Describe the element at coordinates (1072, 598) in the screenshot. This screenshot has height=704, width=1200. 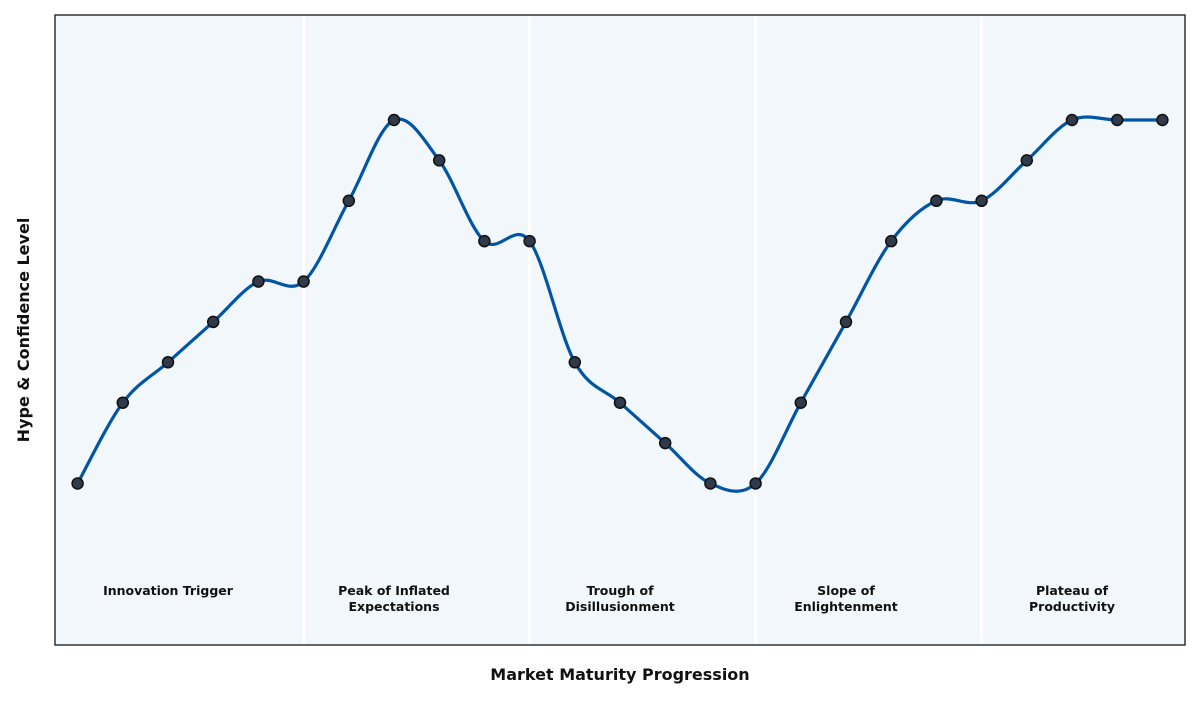
I see `phase-label: Plateau of Productivity` at that location.